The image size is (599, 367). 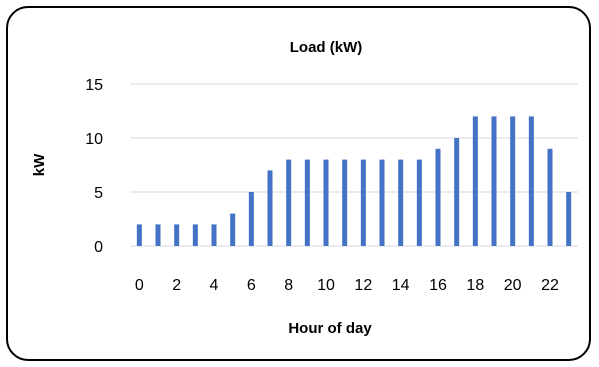 I want to click on x-tick-label: 0, so click(x=139, y=285).